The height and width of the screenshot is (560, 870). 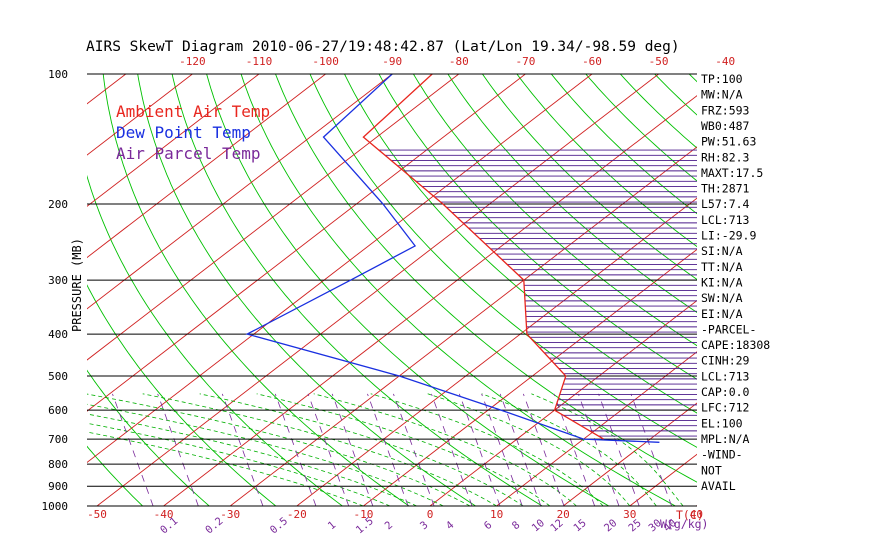 What do you see at coordinates (629, 514) in the screenshot?
I see `bottom-temp-tick-label: 30` at bounding box center [629, 514].